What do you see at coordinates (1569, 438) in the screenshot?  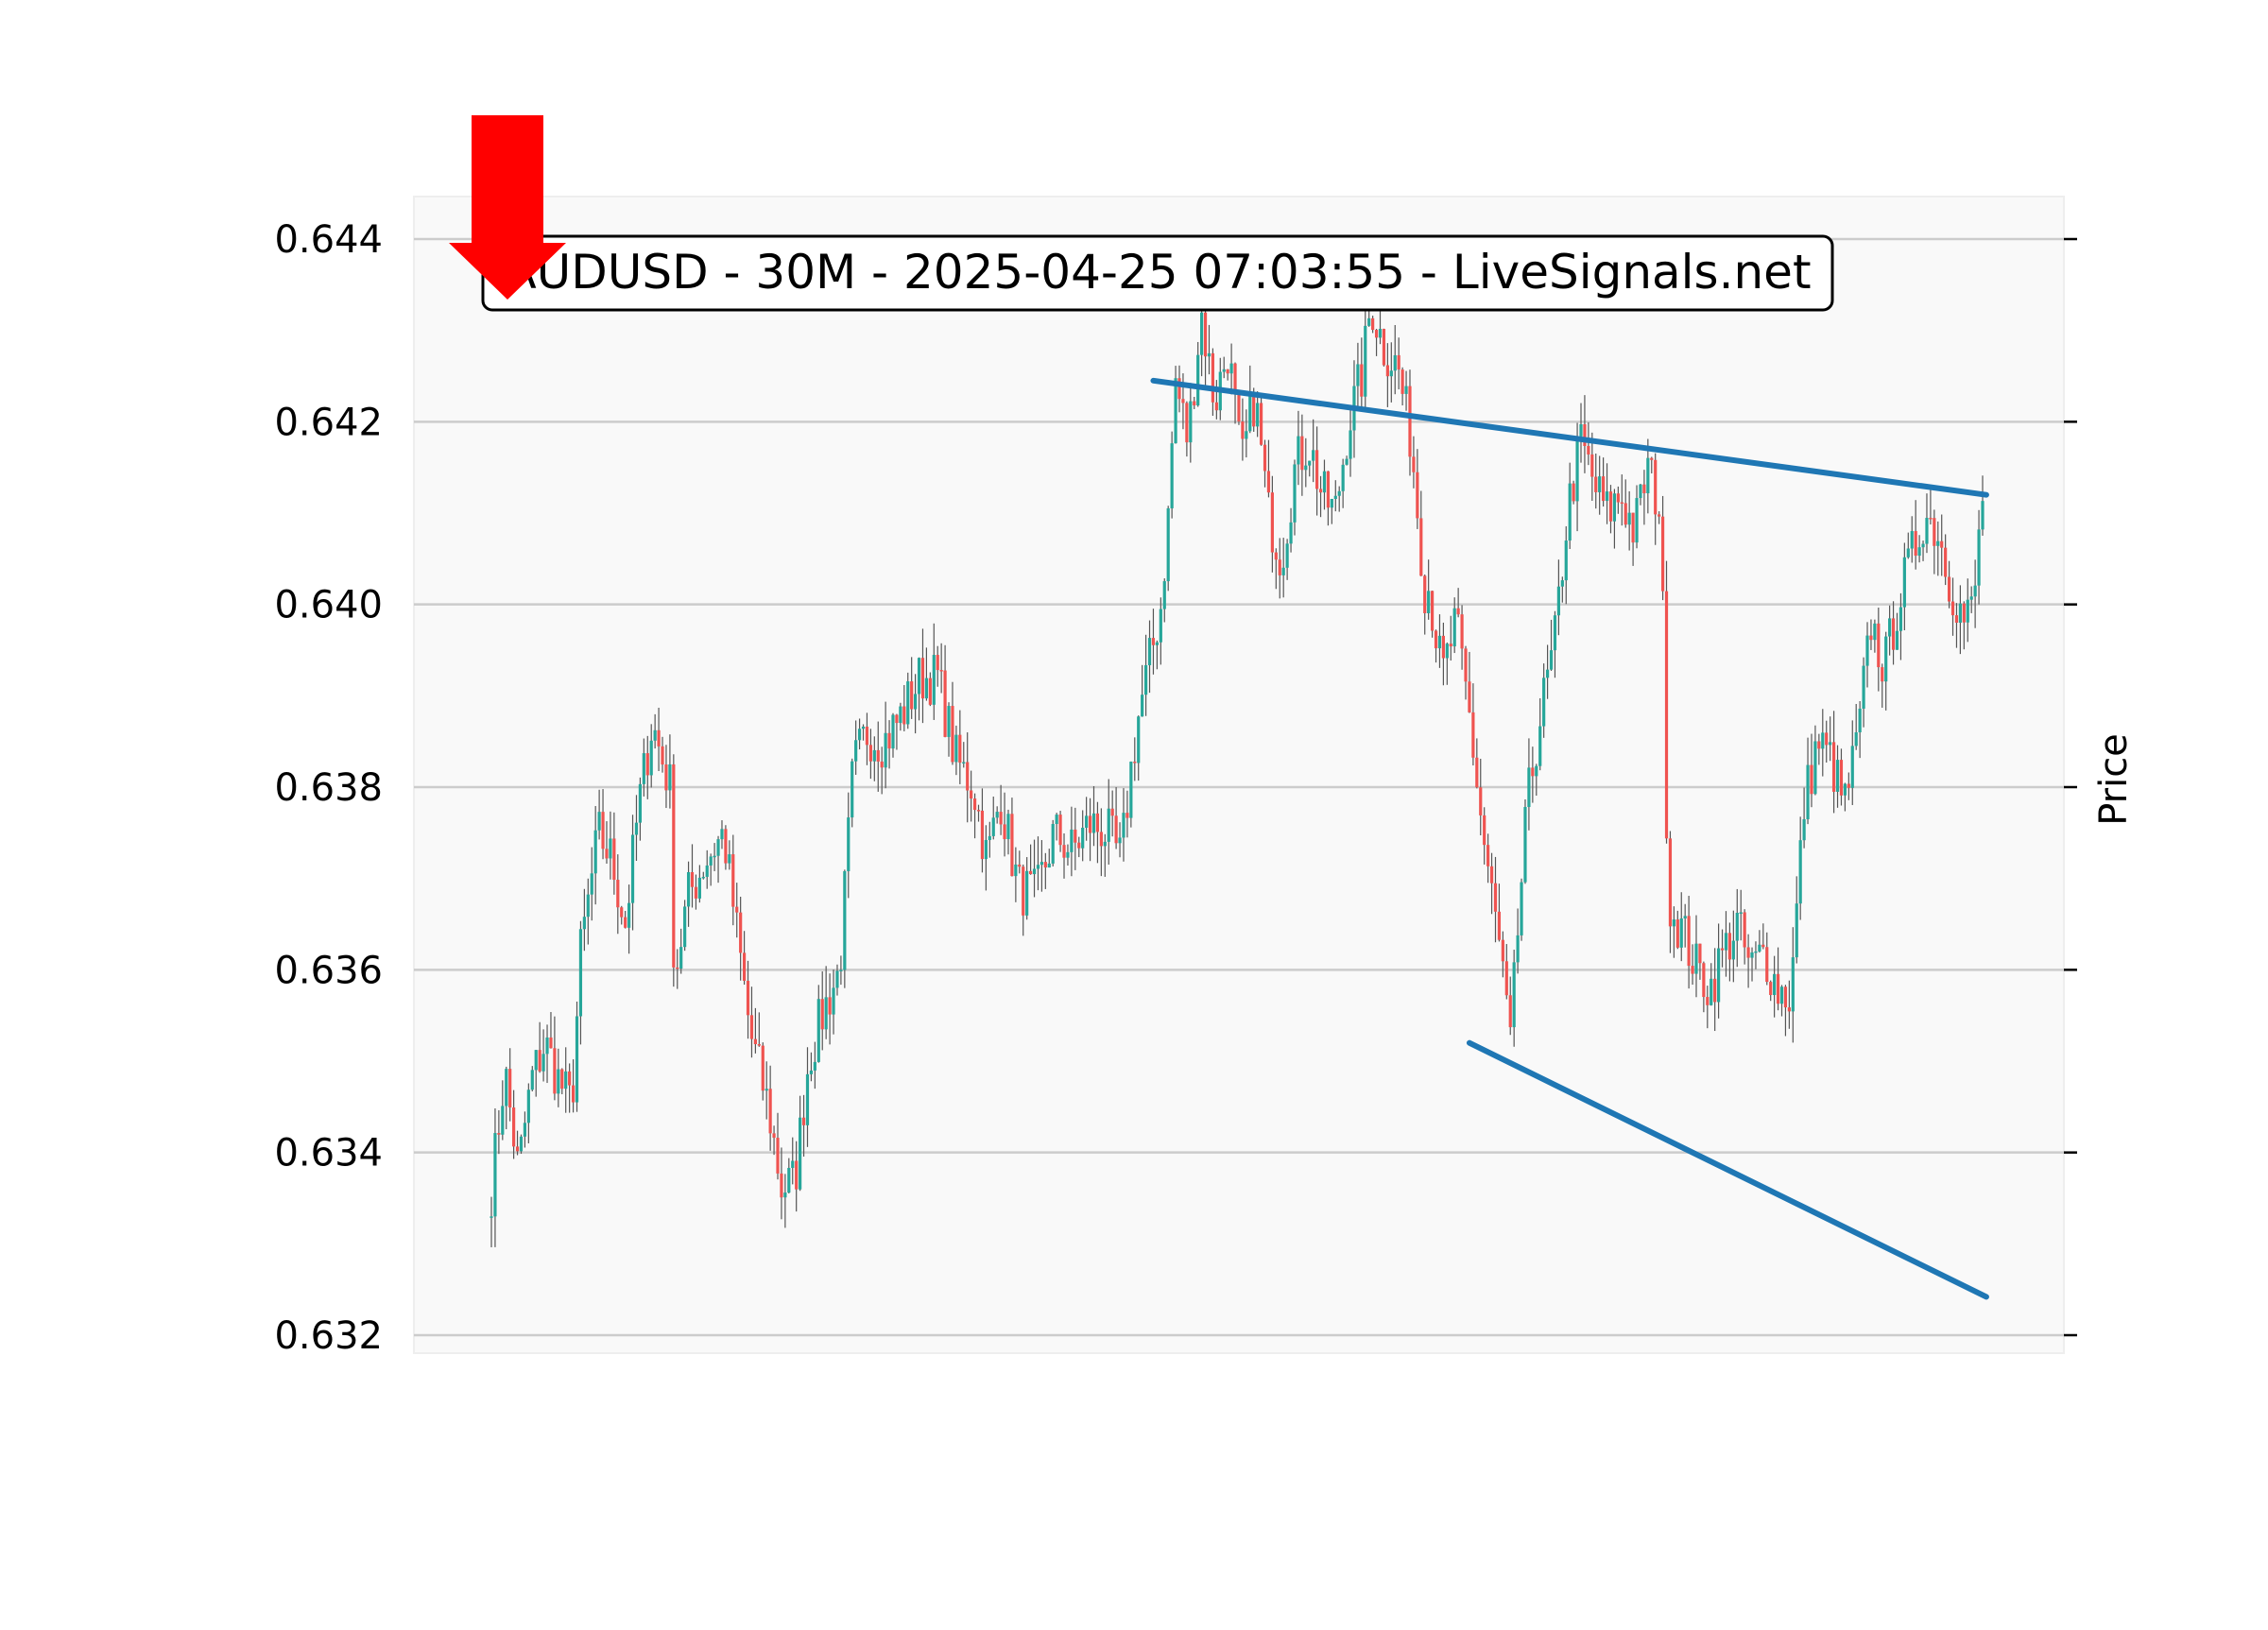 I see `trendline-resistance` at bounding box center [1569, 438].